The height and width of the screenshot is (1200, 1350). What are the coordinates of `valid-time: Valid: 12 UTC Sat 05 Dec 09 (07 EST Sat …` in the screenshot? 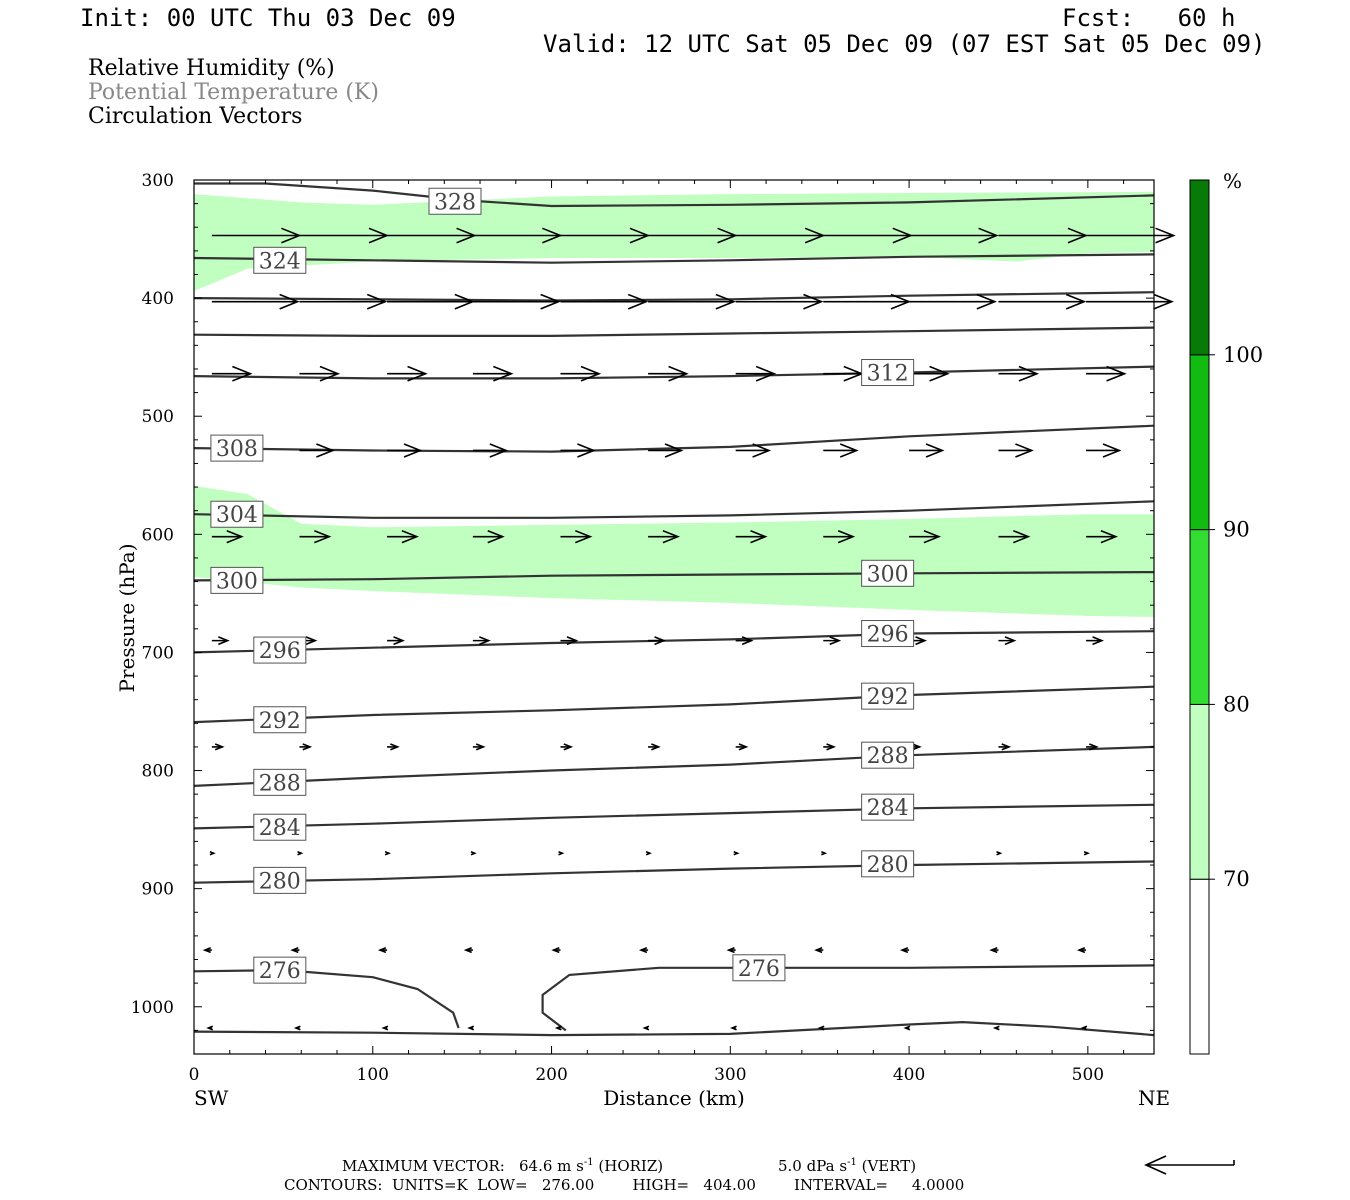 It's located at (904, 44).